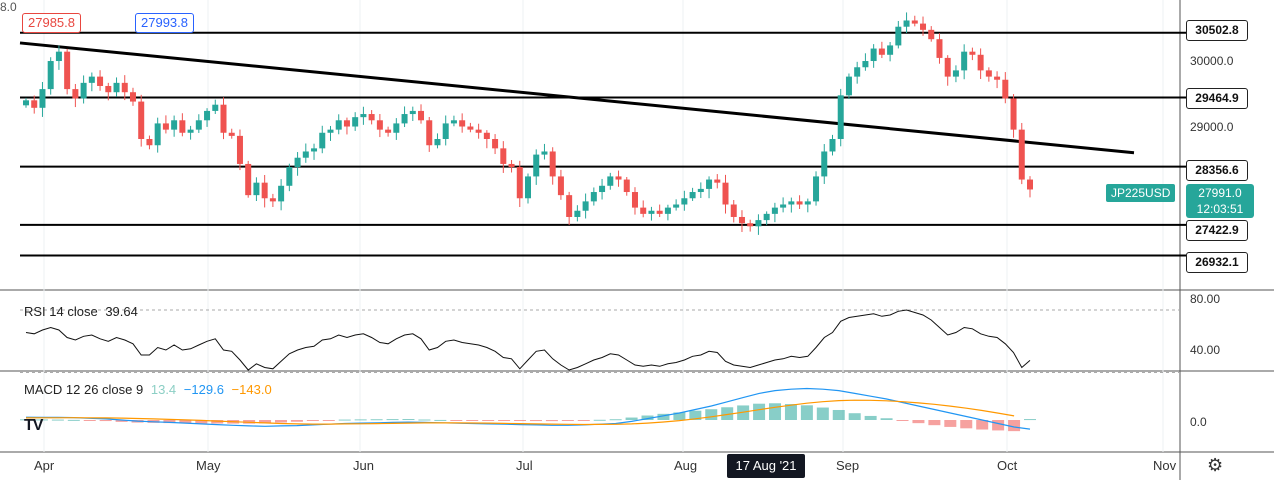 Image resolution: width=1274 pixels, height=501 pixels. What do you see at coordinates (33, 425) in the screenshot?
I see `tradingview-logo-icon: TV` at bounding box center [33, 425].